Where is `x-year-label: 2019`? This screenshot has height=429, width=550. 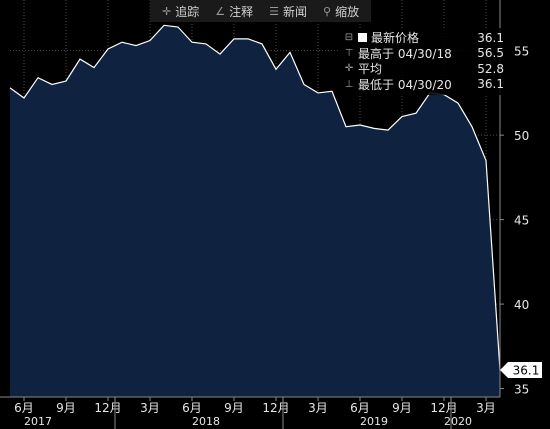 x-year-label: 2019 is located at coordinates (374, 421).